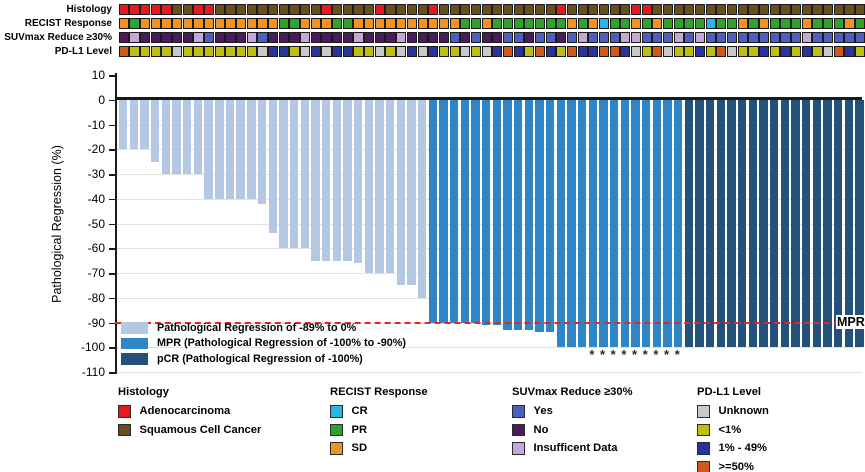 Image resolution: width=865 pixels, height=472 pixels. I want to click on legend-item-label: Yes, so click(543, 411).